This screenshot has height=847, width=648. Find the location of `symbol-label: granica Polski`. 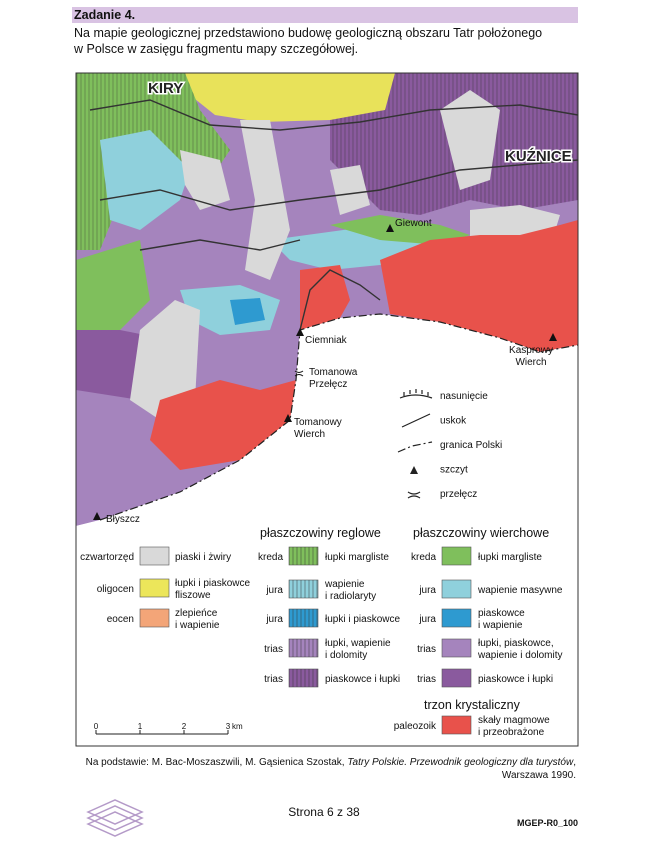

symbol-label: granica Polski is located at coordinates (471, 445).